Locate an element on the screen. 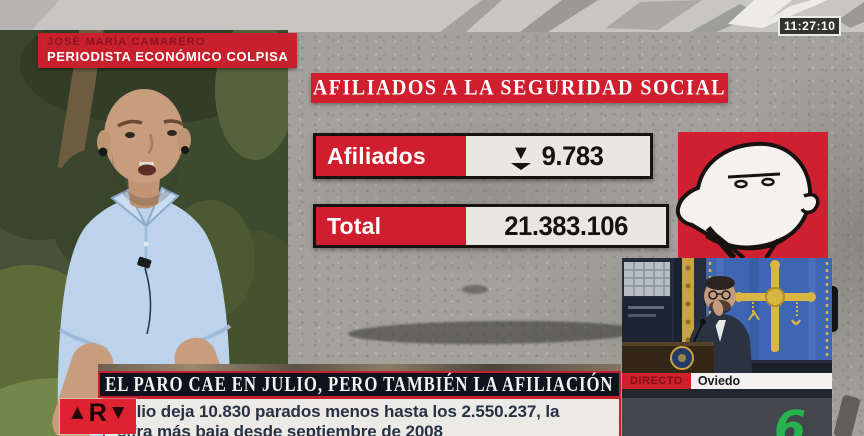  top-band is located at coordinates (432, 16).